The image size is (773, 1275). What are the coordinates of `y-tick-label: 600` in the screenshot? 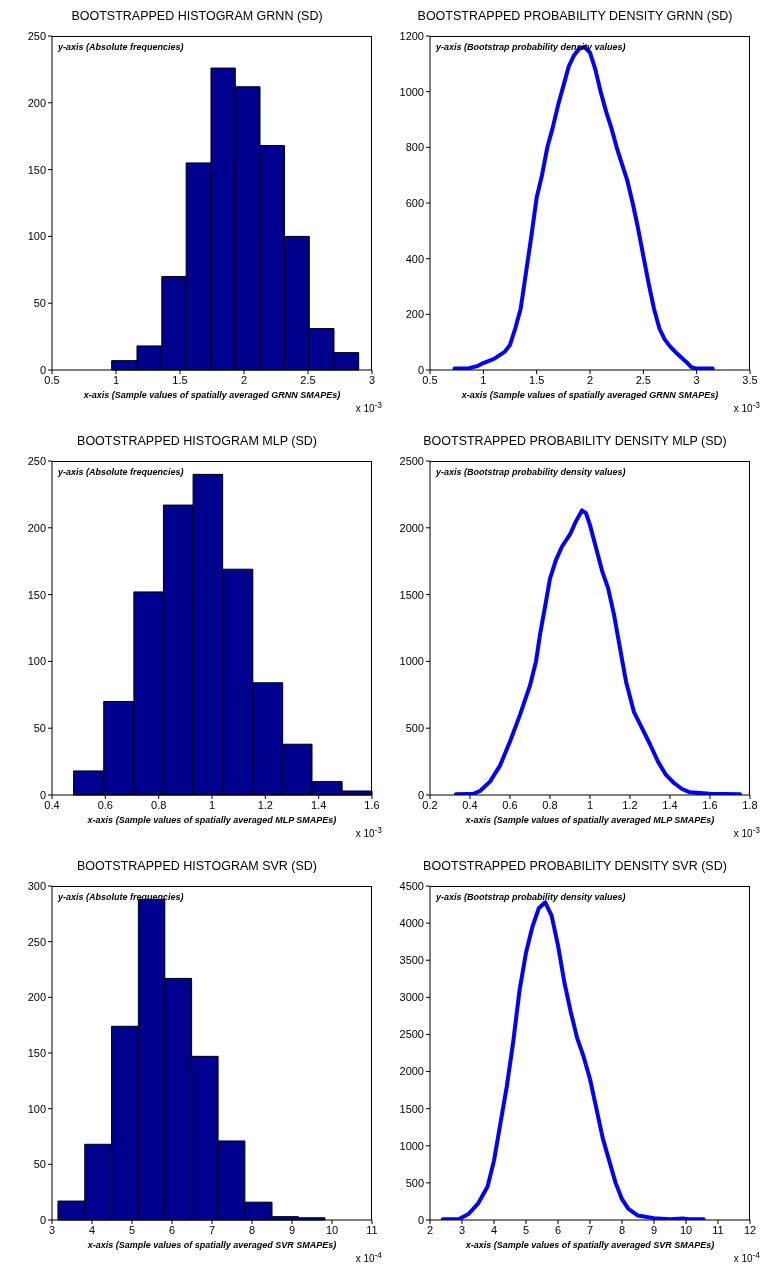 It's located at (414, 202).